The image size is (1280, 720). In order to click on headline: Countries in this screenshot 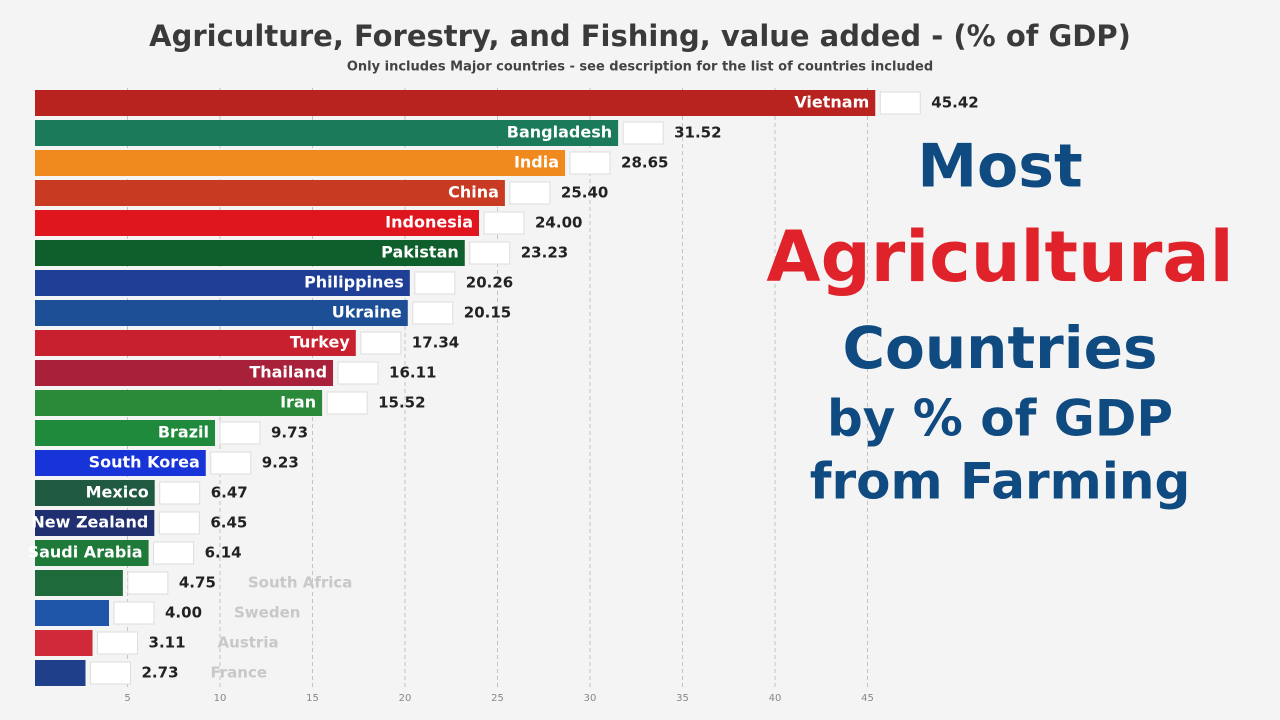, I will do `click(999, 348)`.